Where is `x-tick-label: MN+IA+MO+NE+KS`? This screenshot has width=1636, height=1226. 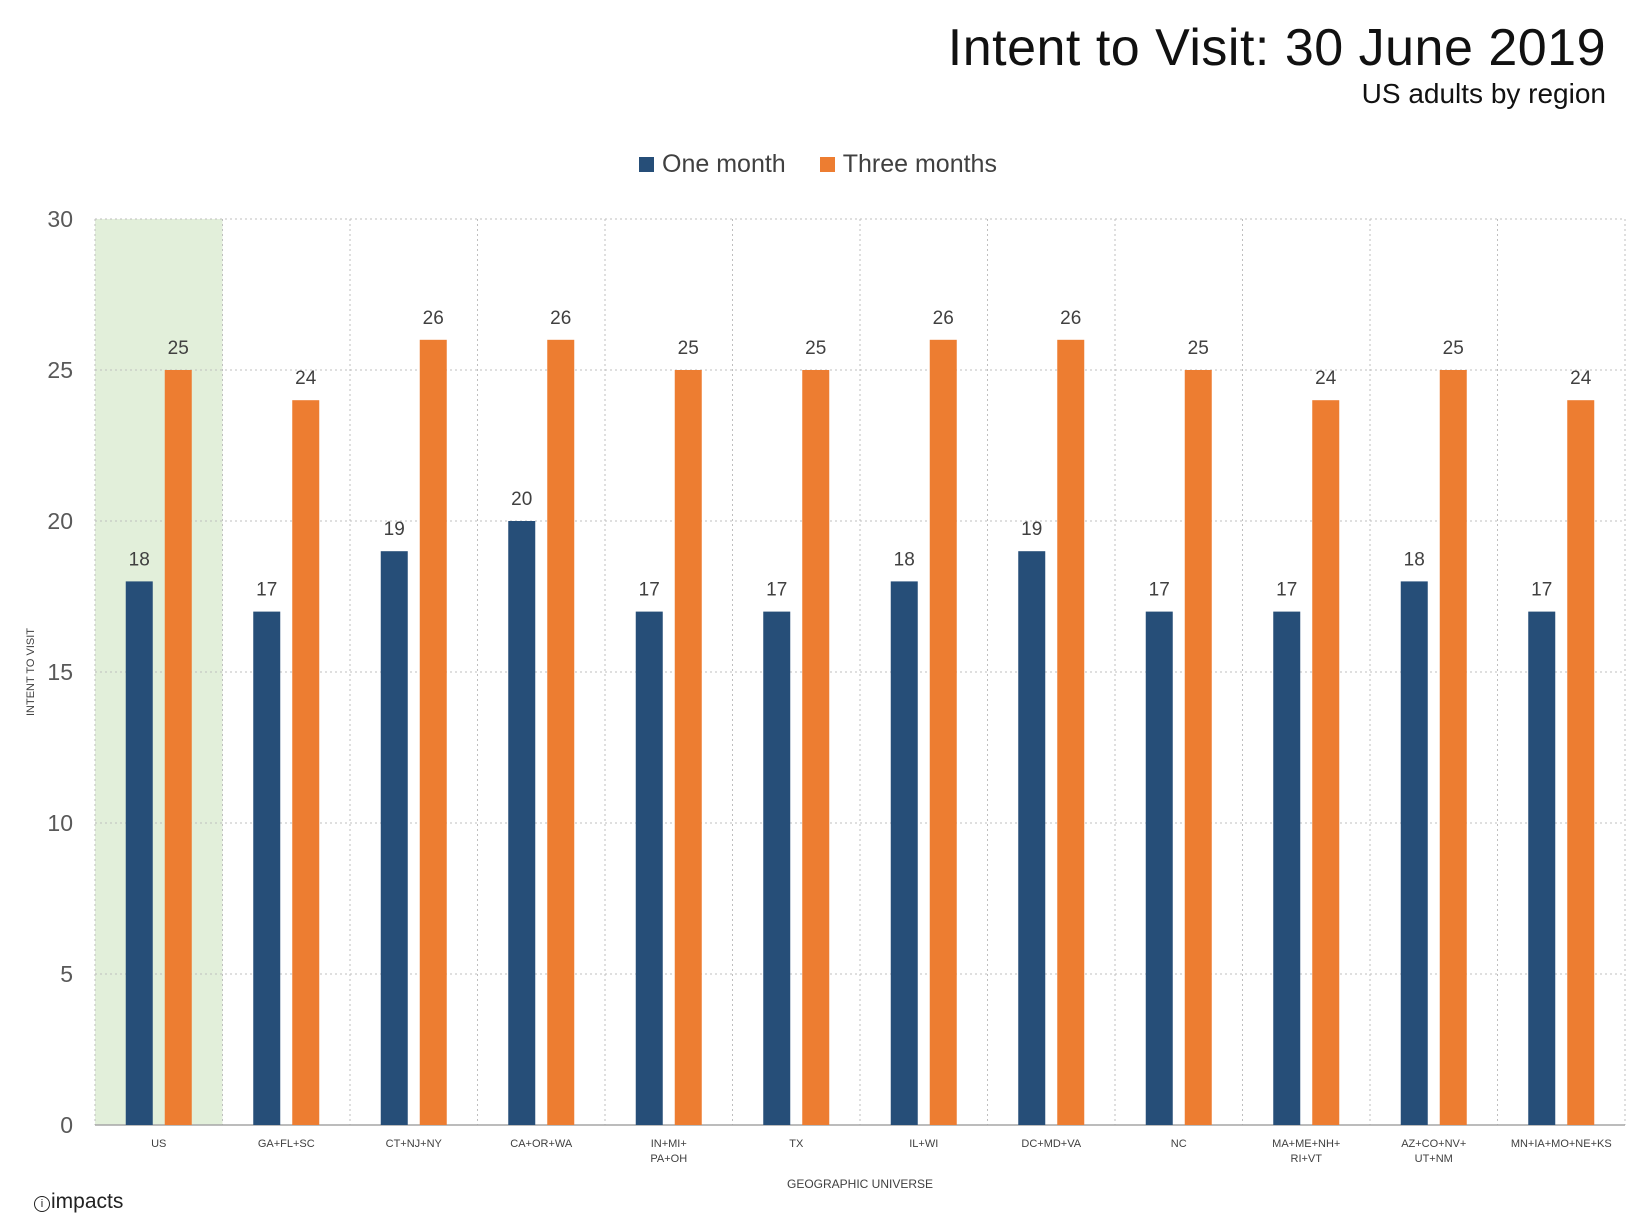
x-tick-label: MN+IA+MO+NE+KS is located at coordinates (1561, 1144).